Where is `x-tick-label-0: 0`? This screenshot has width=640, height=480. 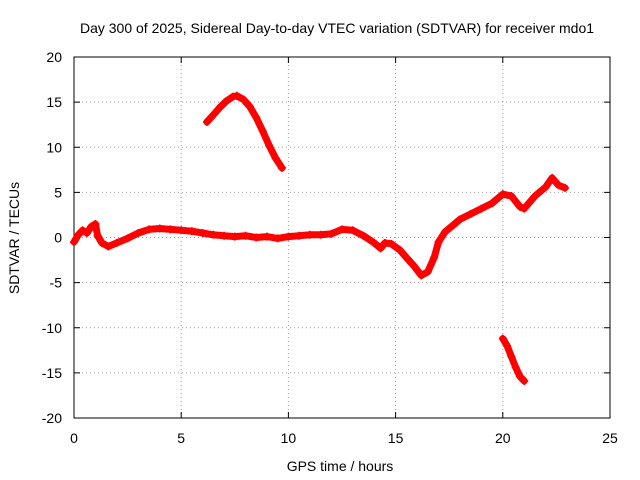
x-tick-label-0: 0 is located at coordinates (74, 438).